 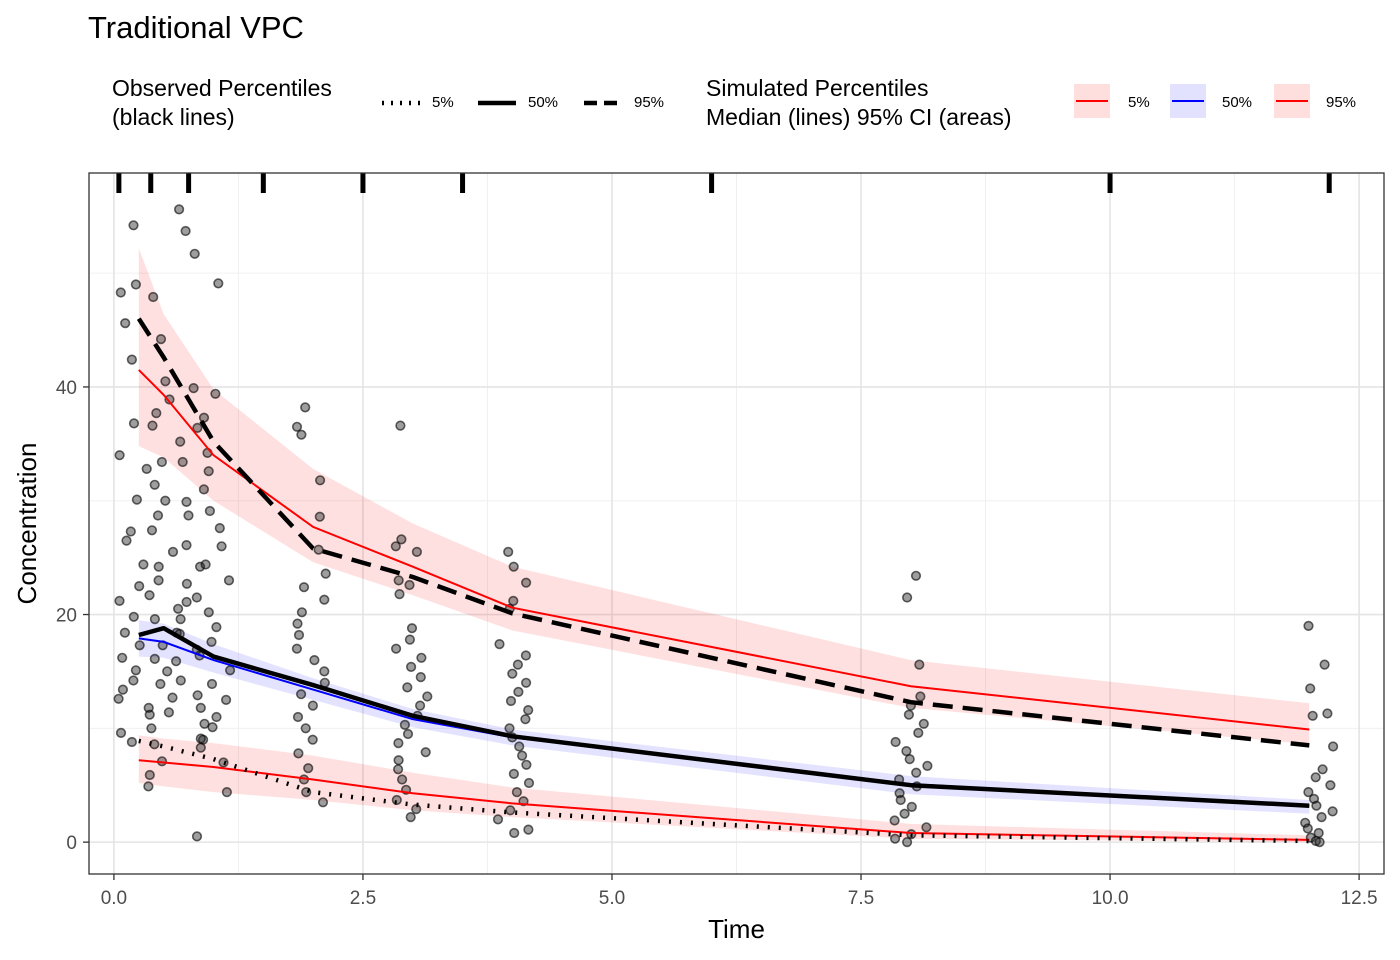 I want to click on simulated-legend-label-50: 50%, so click(x=1237, y=102).